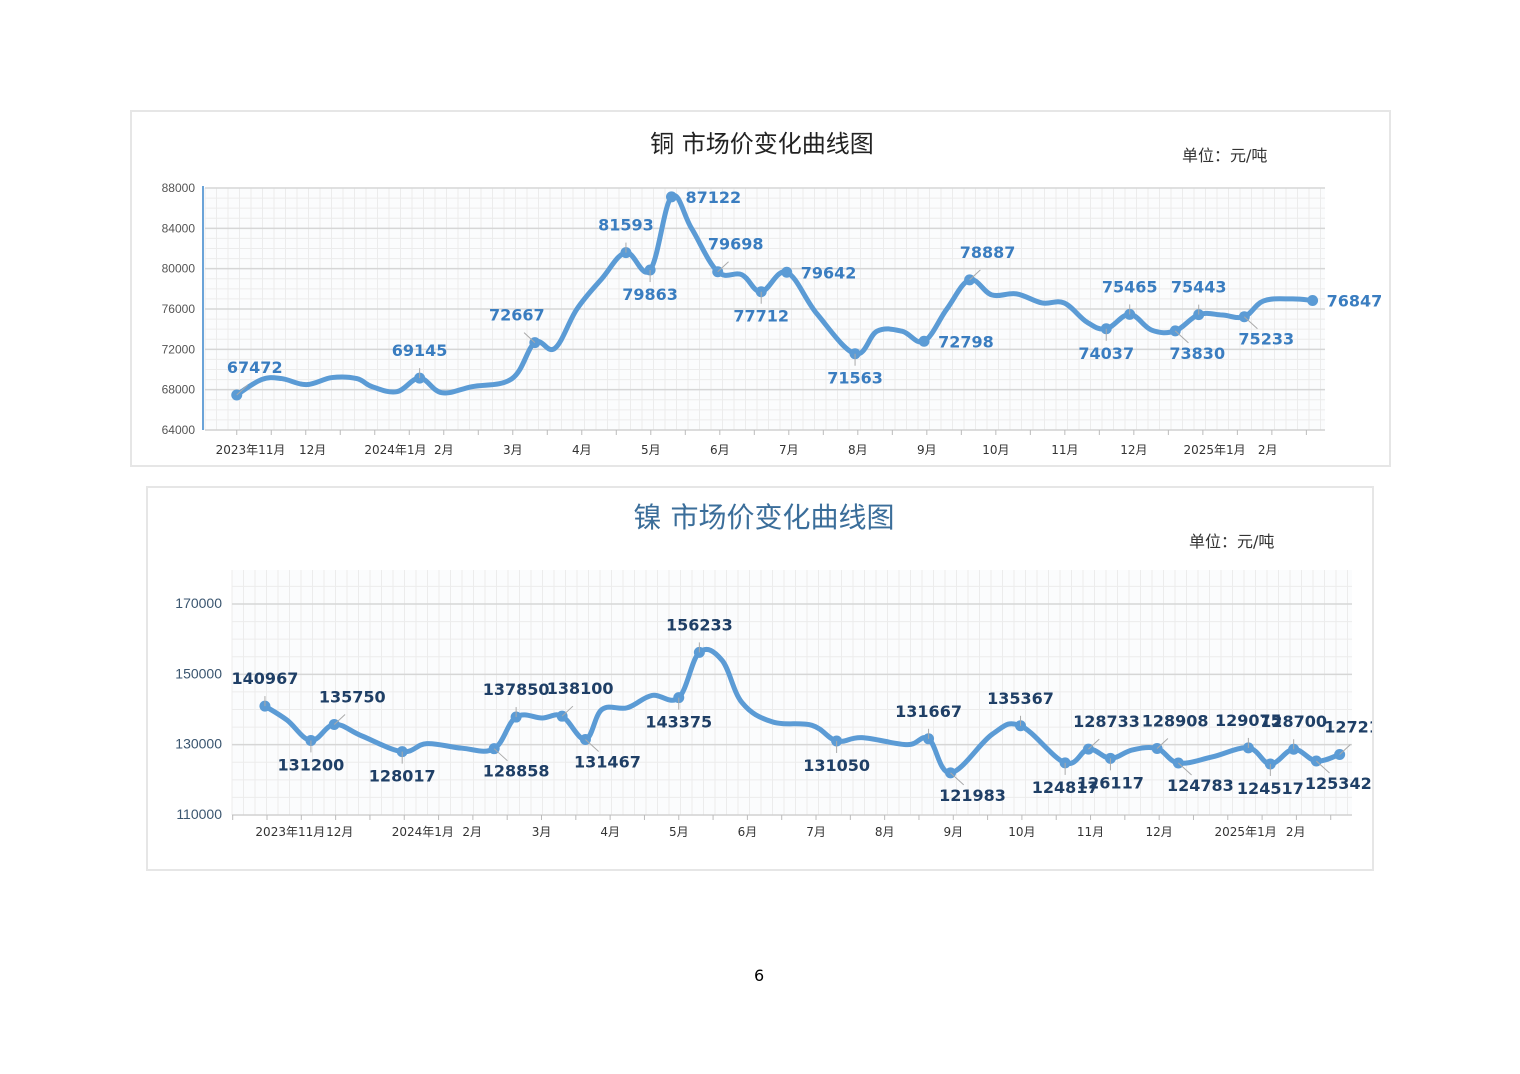 The height and width of the screenshot is (1074, 1520). Describe the element at coordinates (1130, 286) in the screenshot. I see `data-label: 75465` at that location.